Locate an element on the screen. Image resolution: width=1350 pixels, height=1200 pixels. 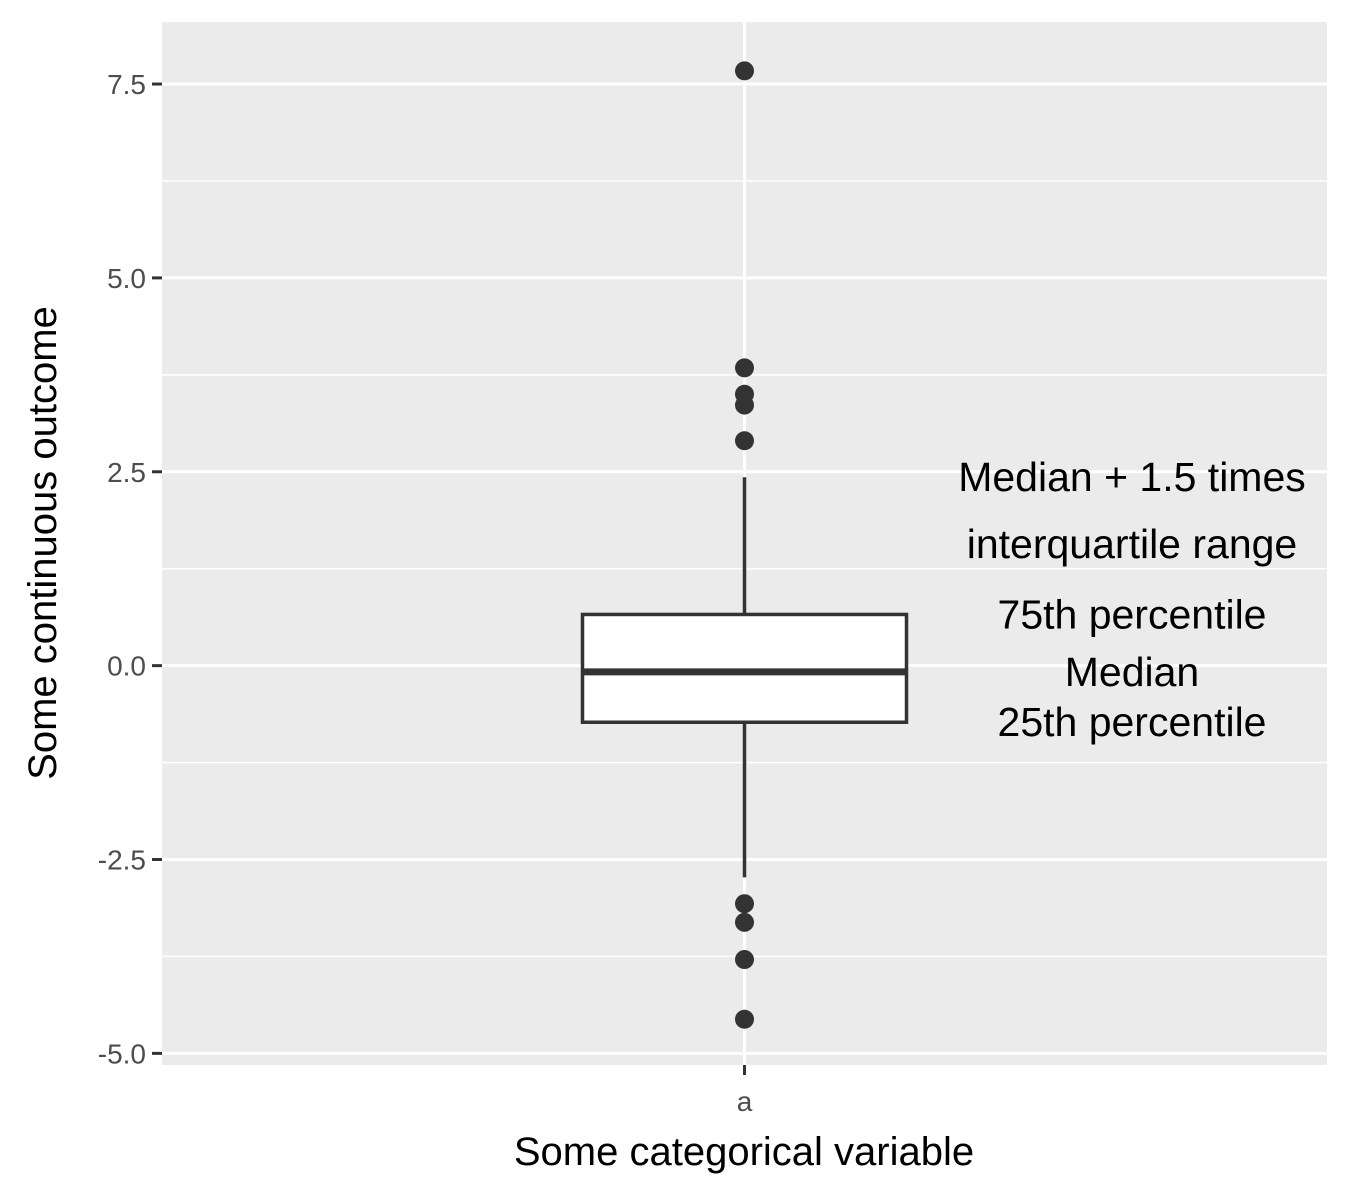
x-axis: a is located at coordinates (745, 1091).